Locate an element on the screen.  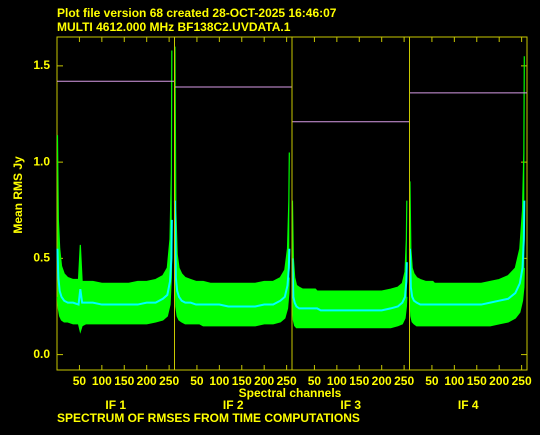
panel-label: IF 4 is located at coordinates (468, 405).